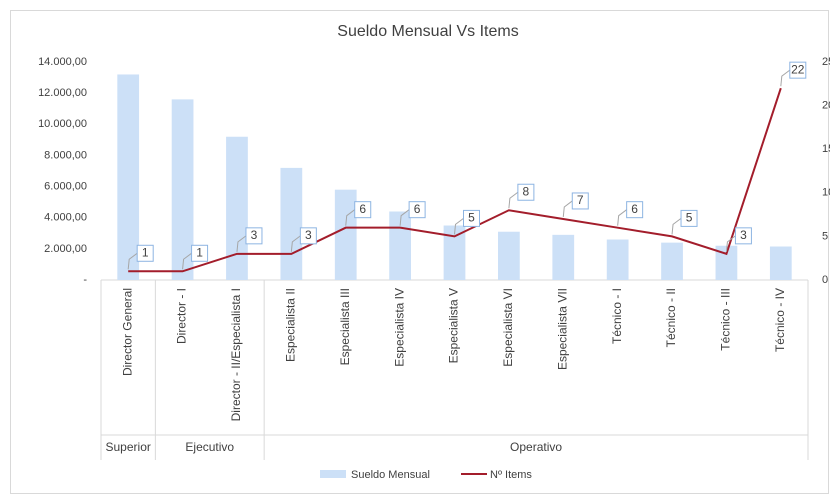 The height and width of the screenshot is (495, 830). What do you see at coordinates (726, 319) in the screenshot?
I see `x-tick-label: Técnico - III` at bounding box center [726, 319].